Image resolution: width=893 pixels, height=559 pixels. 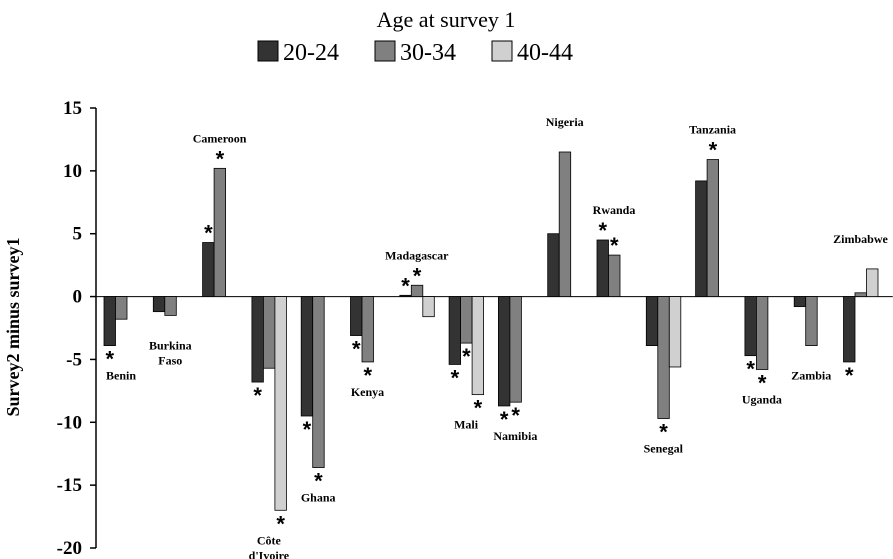 What do you see at coordinates (415, 36) in the screenshot?
I see `legend: Age at survey 1 20-24 30-34 40-44` at bounding box center [415, 36].